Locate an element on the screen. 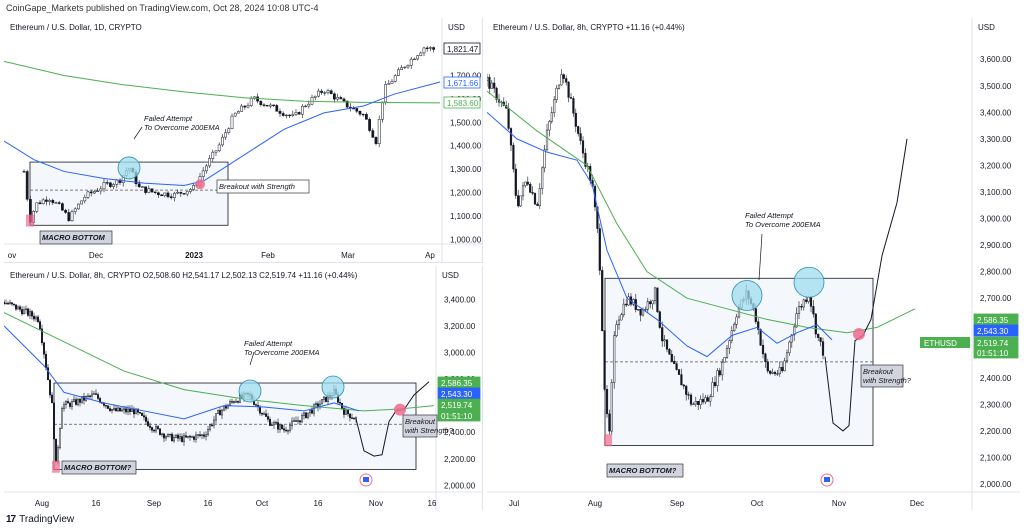 Image resolution: width=1024 pixels, height=532 pixels. y-tick-label: 3,300.00 is located at coordinates (996, 139).